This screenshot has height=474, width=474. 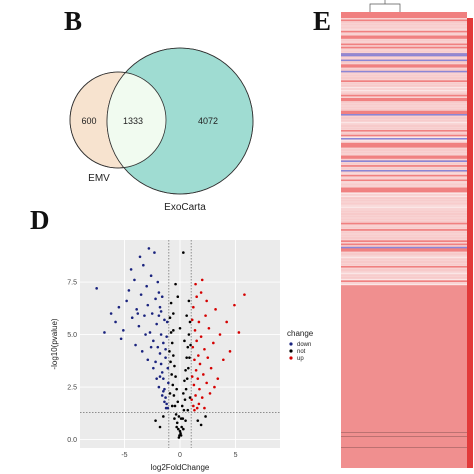 I want to click on x-axis-title: log2FoldChange, so click(x=180, y=467).